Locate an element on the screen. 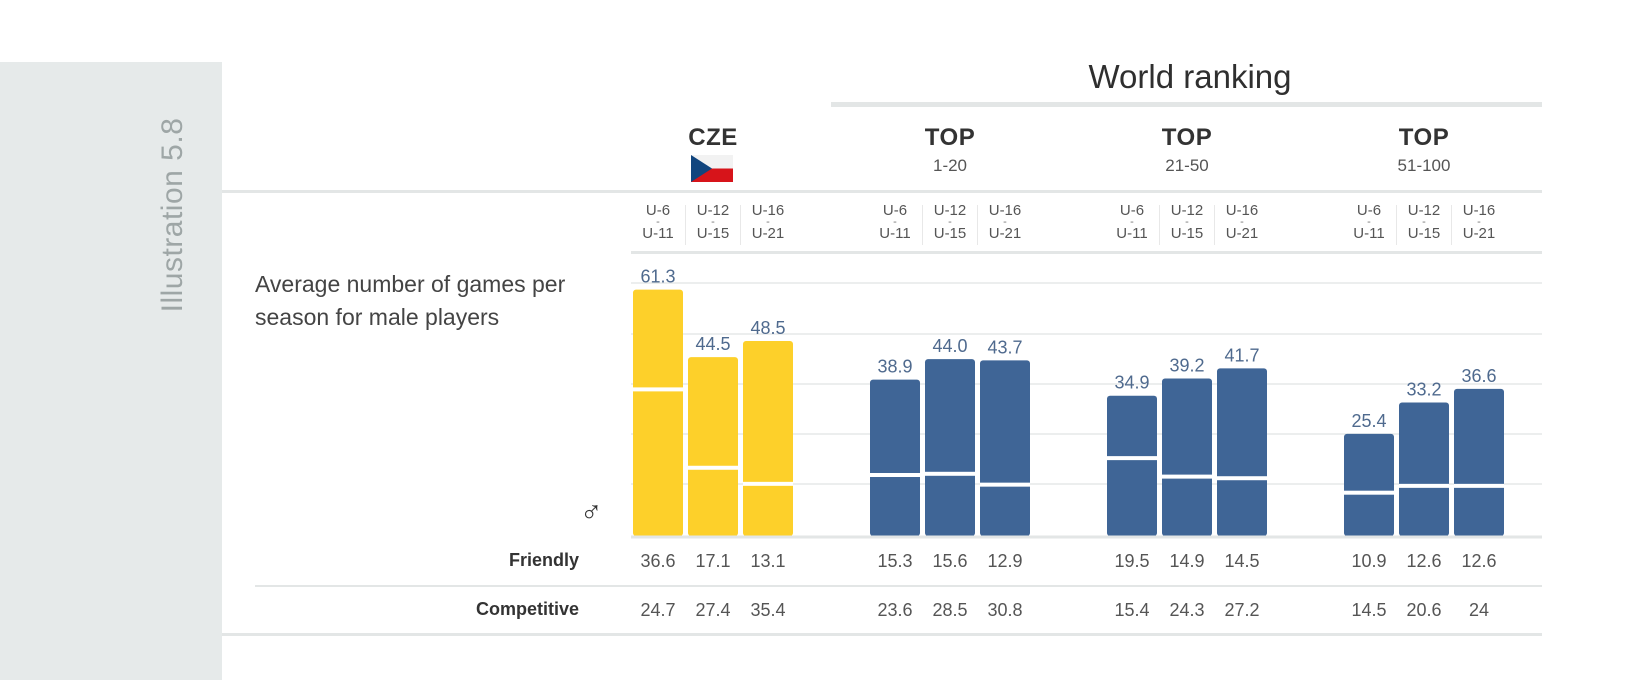  group-header-top-21-50: TOP 21-50 is located at coordinates (1187, 150).